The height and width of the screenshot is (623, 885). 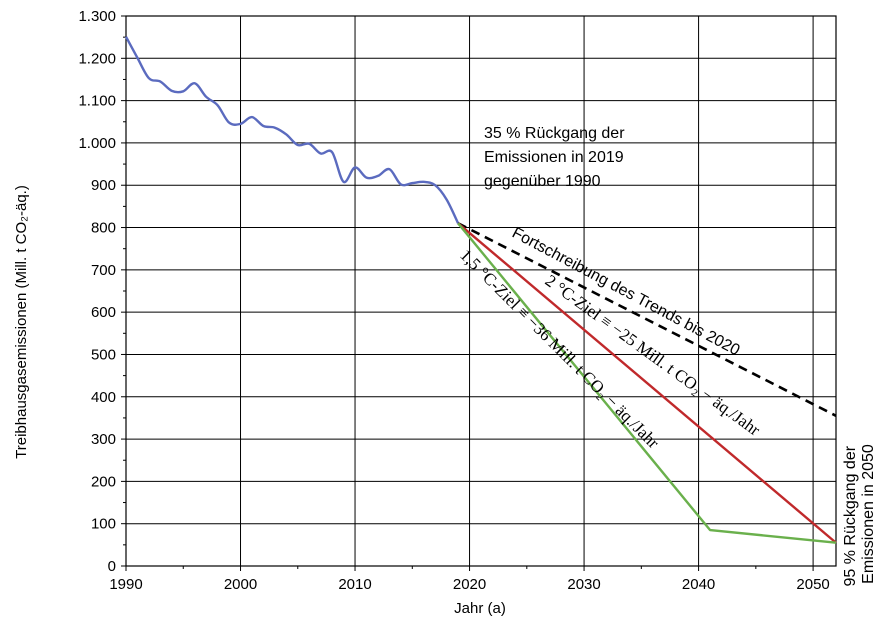 I want to click on y-tick-label: 300, so click(x=103, y=439).